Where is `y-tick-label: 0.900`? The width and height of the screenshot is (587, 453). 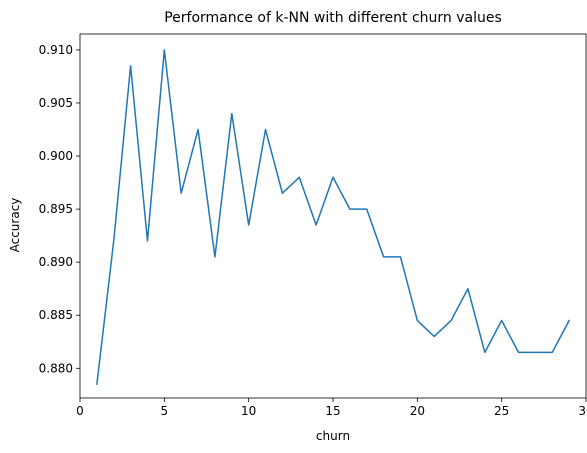 y-tick-label: 0.900 is located at coordinates (56, 156).